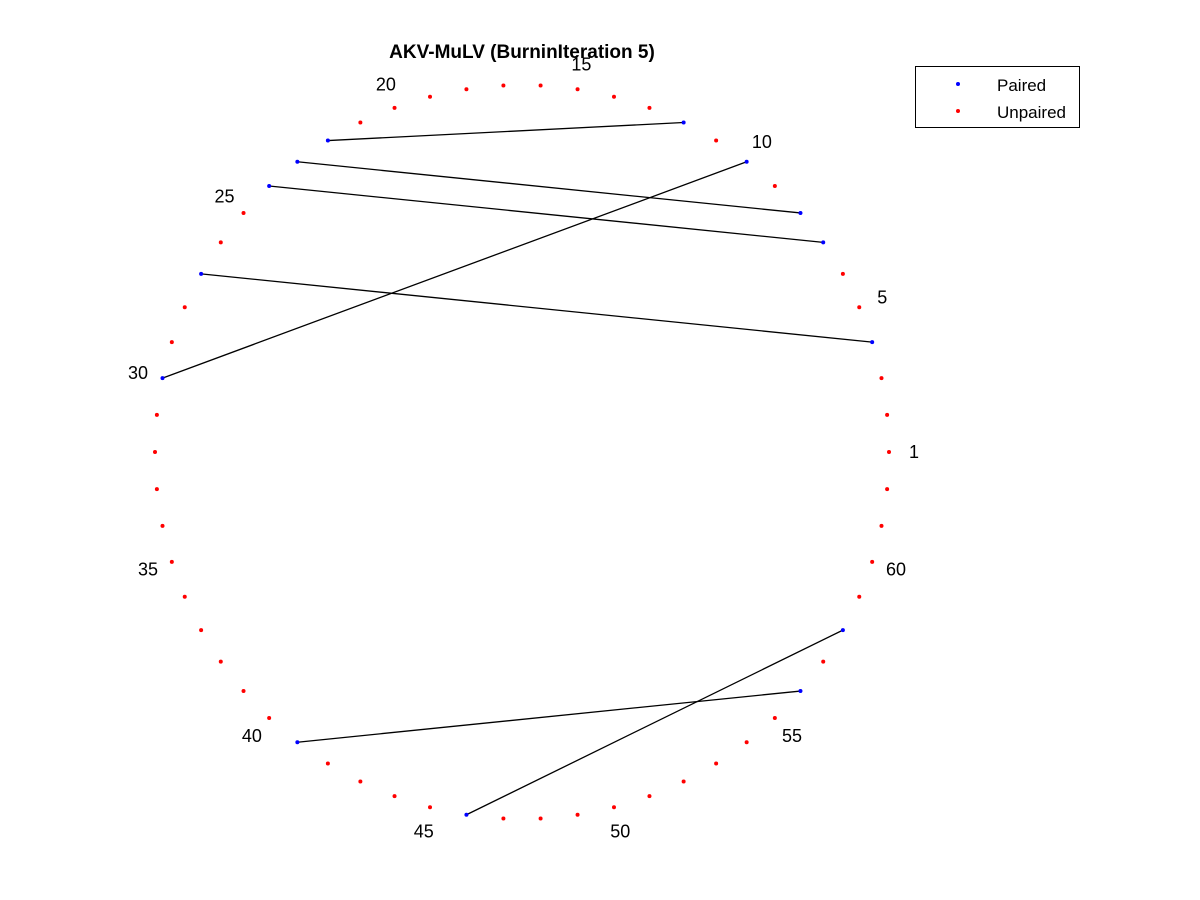  I want to click on legend-unpaired-label: Unpaired, so click(1031, 112).